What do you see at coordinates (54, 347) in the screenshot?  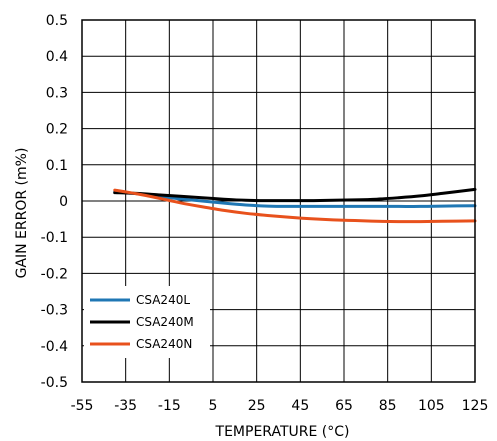 I see `y-tick-label: -0.4` at bounding box center [54, 347].